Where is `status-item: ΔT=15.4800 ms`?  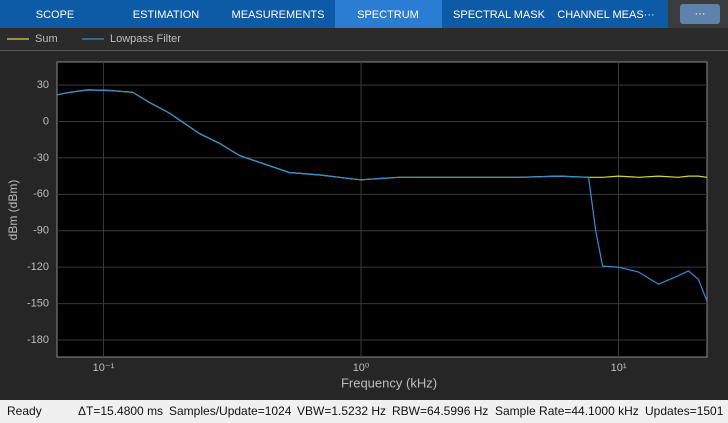 status-item: ΔT=15.4800 ms is located at coordinates (120, 411).